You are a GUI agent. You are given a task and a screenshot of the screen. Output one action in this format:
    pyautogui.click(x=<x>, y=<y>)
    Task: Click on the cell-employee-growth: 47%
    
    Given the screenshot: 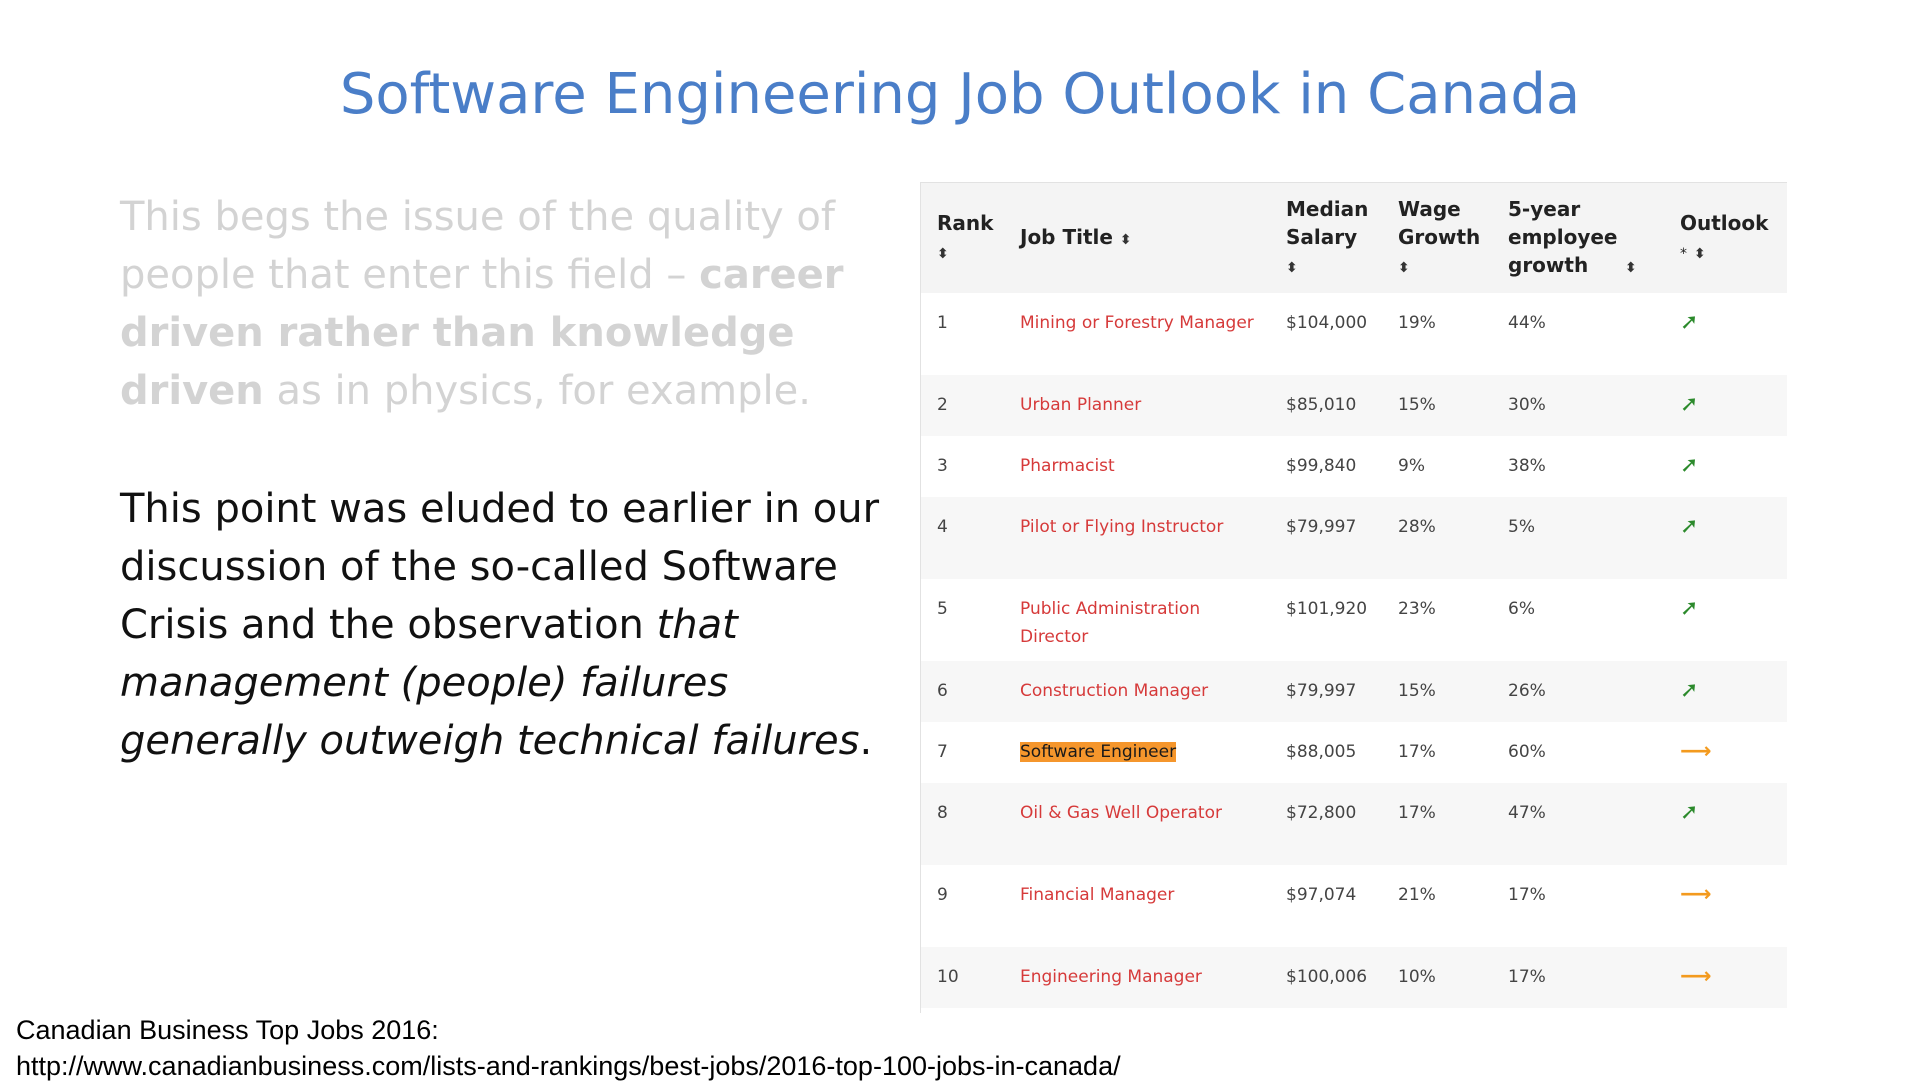 What is the action you would take?
    pyautogui.click(x=1578, y=824)
    